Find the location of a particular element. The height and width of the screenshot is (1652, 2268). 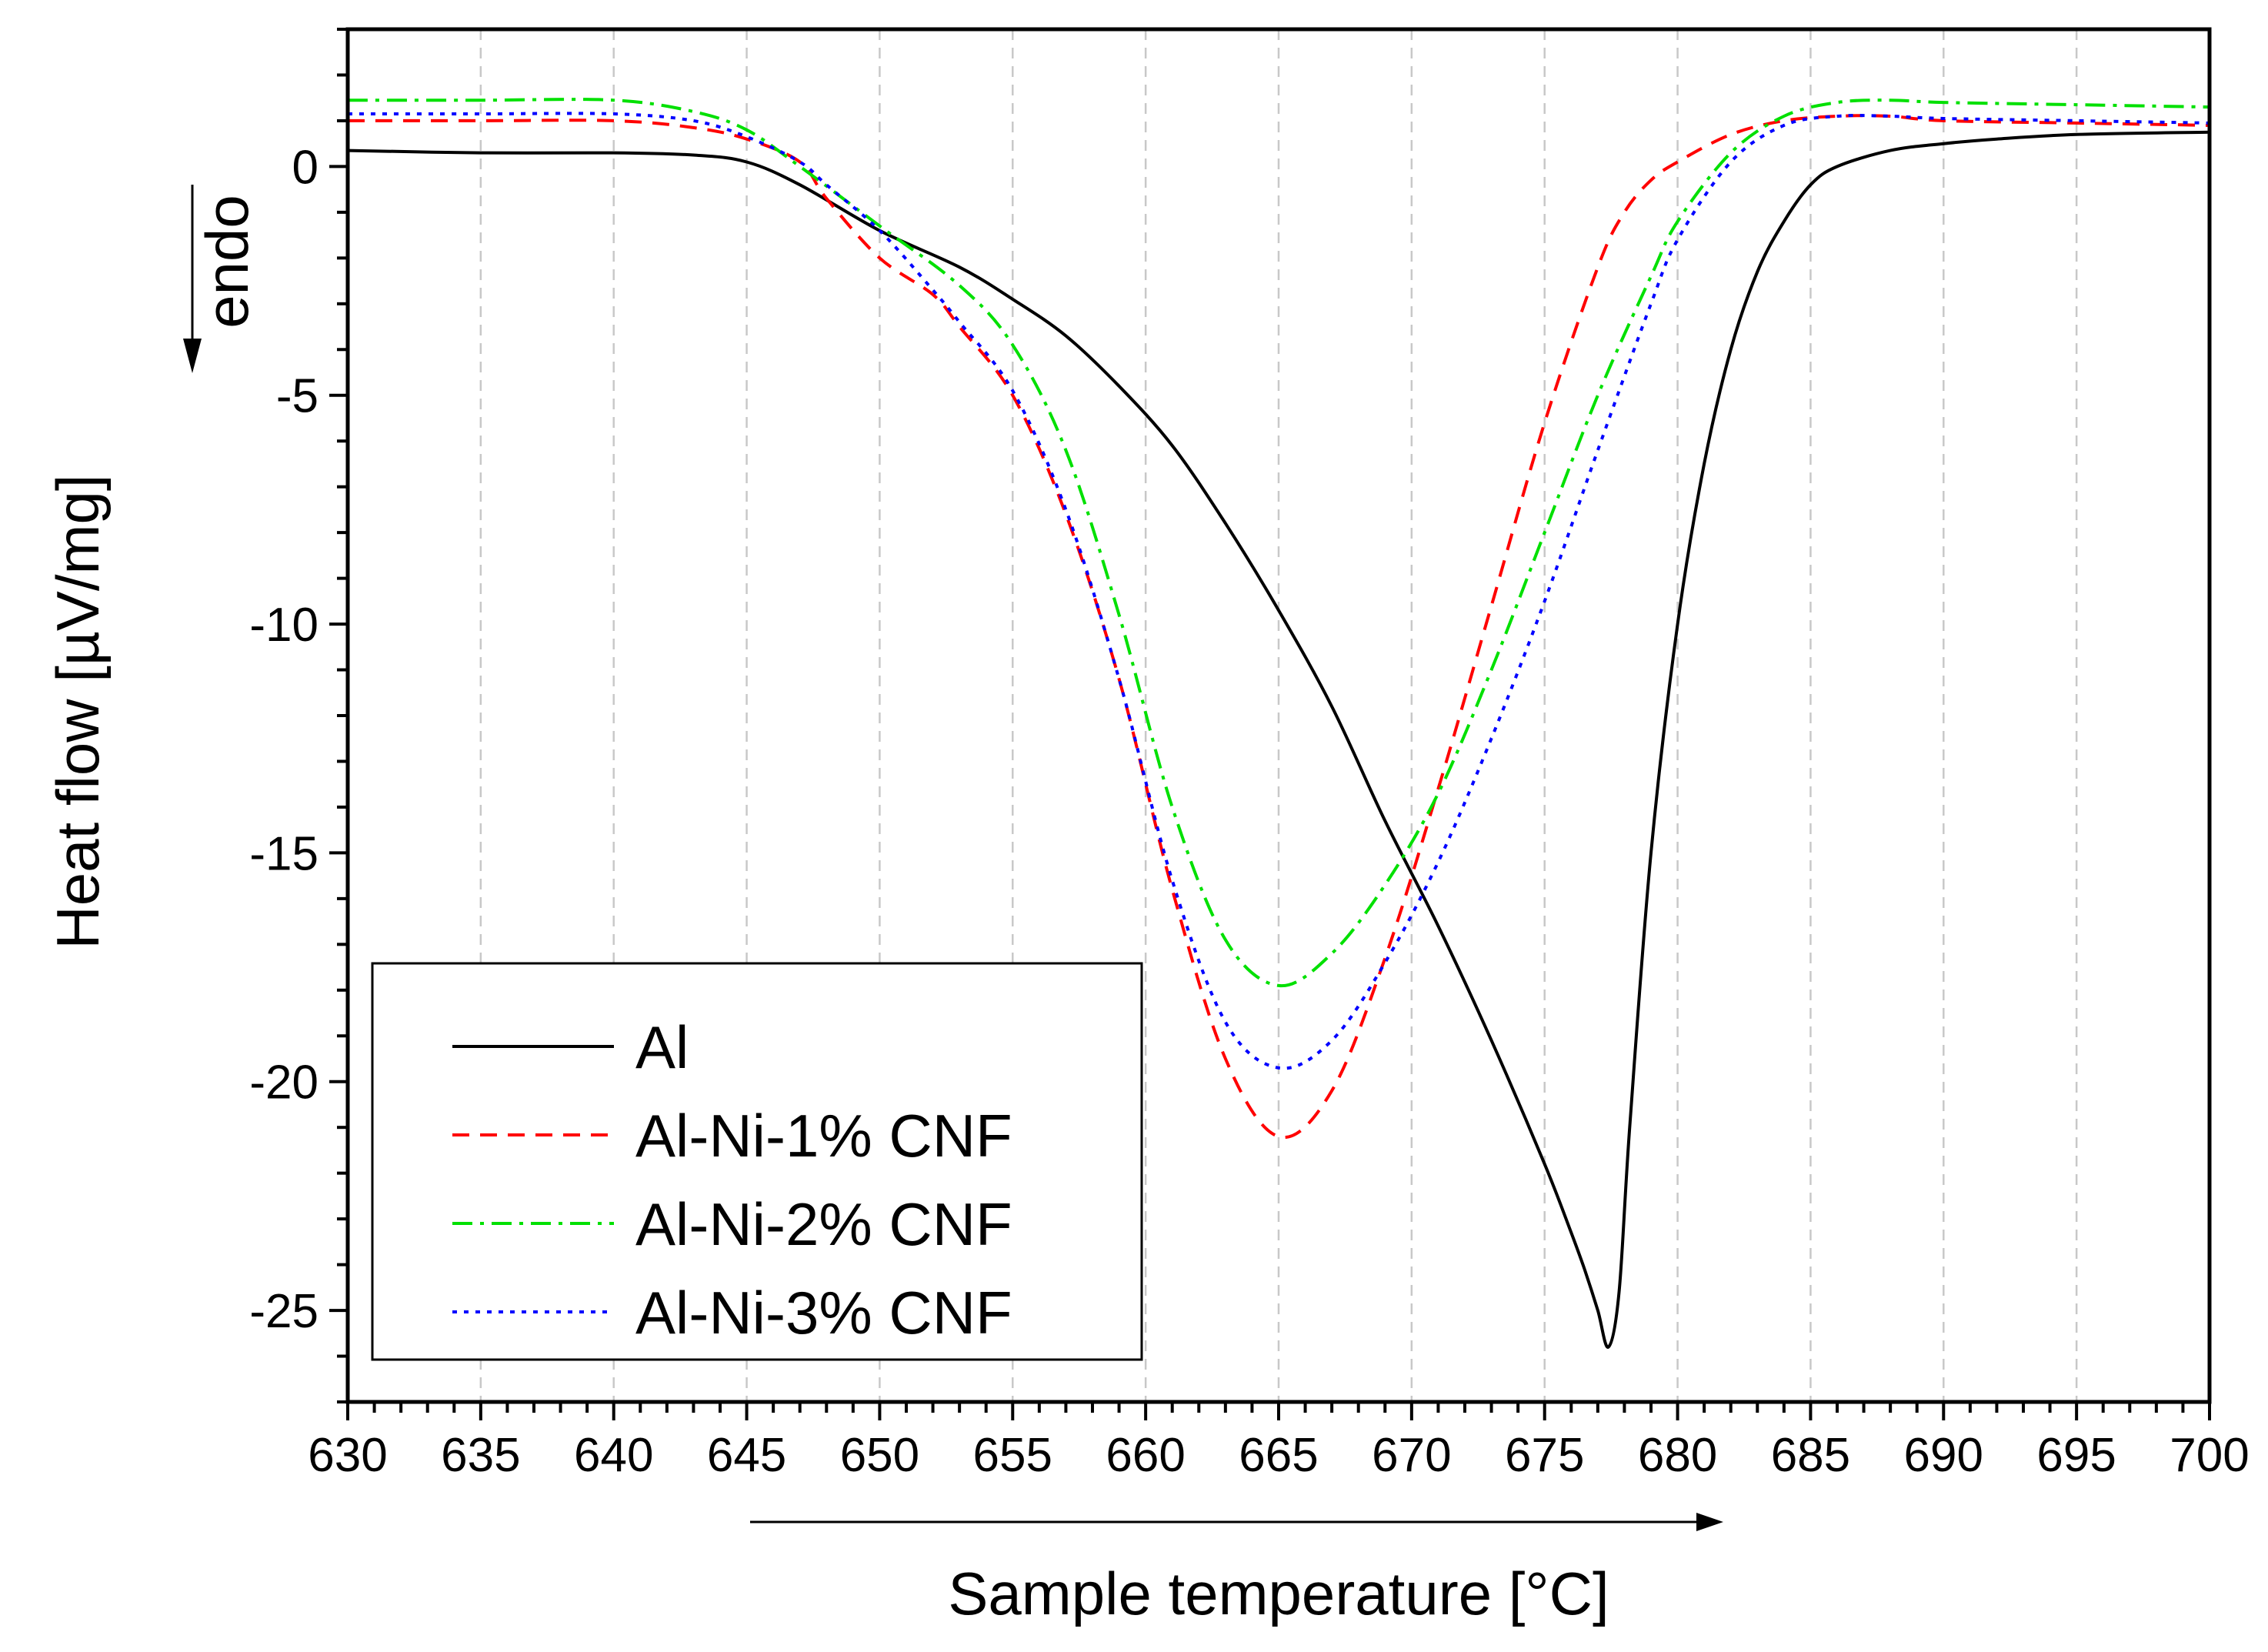

x-tick-label: 660 is located at coordinates (1145, 1455).